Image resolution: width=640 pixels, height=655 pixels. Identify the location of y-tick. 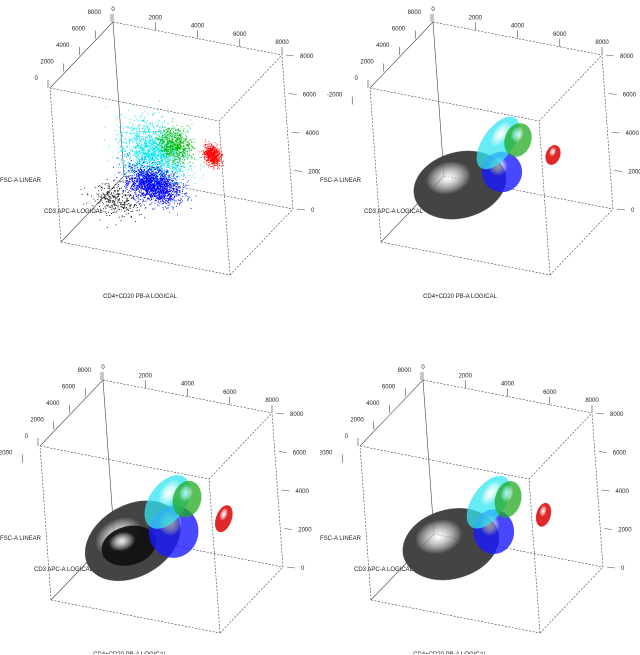
(298, 171).